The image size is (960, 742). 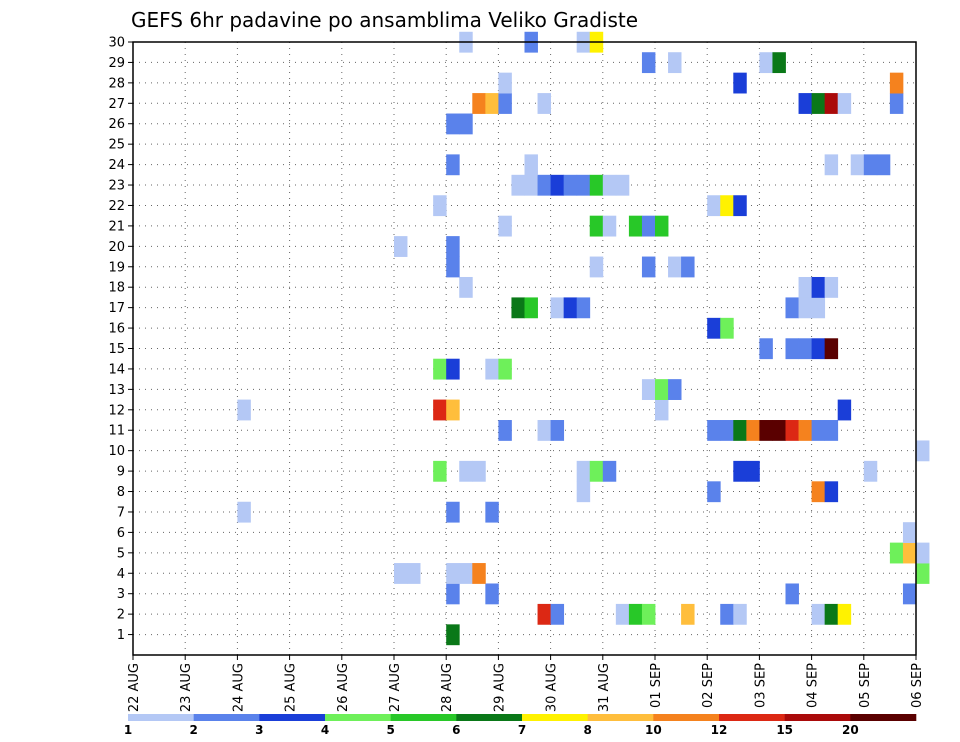 I want to click on legend-label: 1, so click(x=128, y=730).